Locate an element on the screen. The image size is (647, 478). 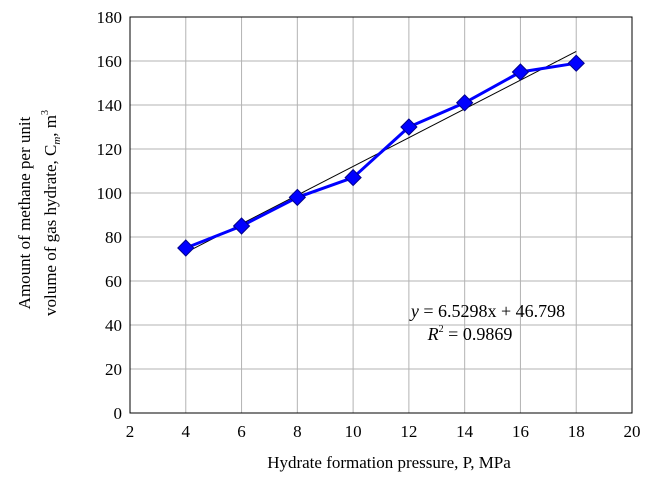
y-tick-label: 100 is located at coordinates (110, 193).